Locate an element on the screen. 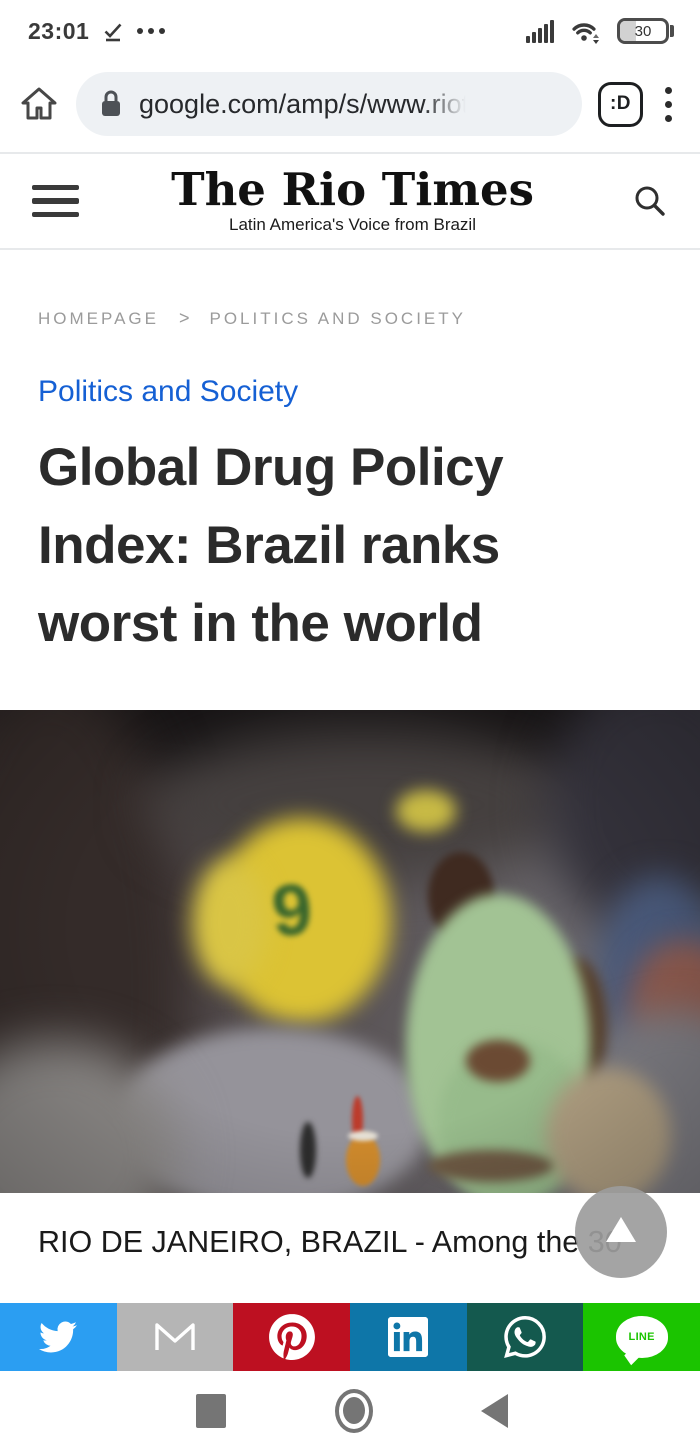 The image size is (700, 1456). twitter-icon is located at coordinates (58, 1337).